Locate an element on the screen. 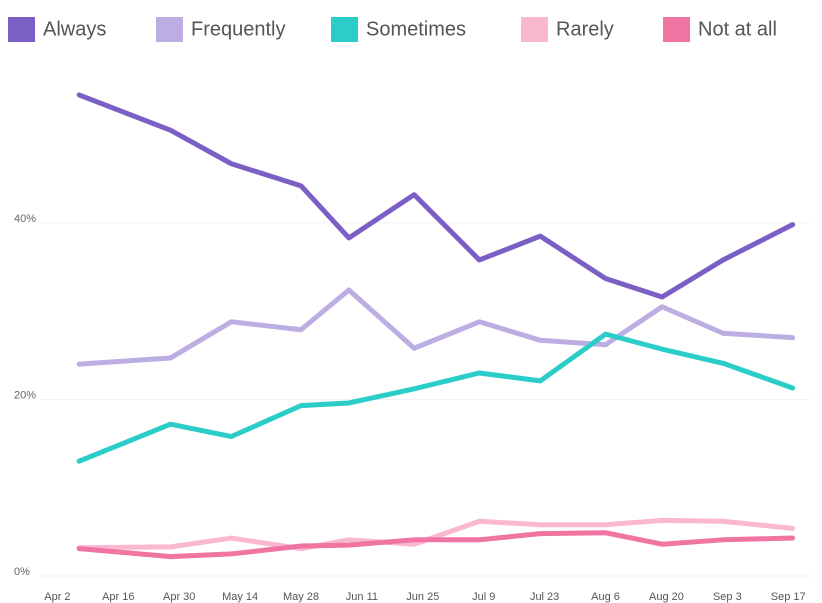 The width and height of the screenshot is (822, 603). x-tick-label: May 14 is located at coordinates (240, 597).